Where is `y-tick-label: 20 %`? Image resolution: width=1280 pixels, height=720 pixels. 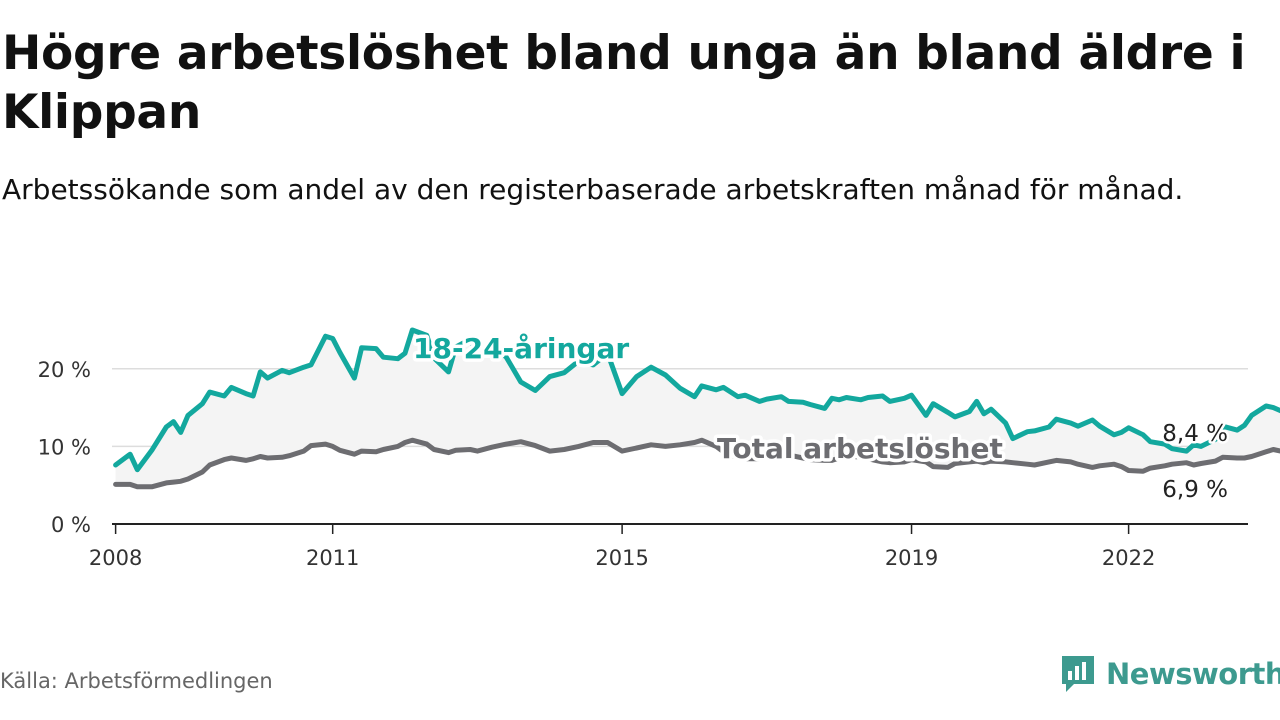
y-tick-label: 20 % is located at coordinates (64, 370).